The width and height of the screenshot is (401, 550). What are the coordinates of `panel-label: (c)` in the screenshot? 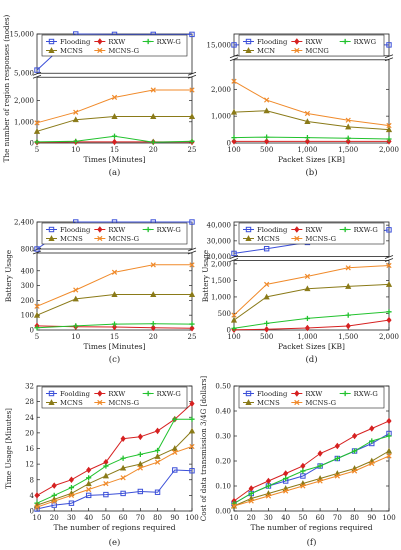 It's located at (114, 359).